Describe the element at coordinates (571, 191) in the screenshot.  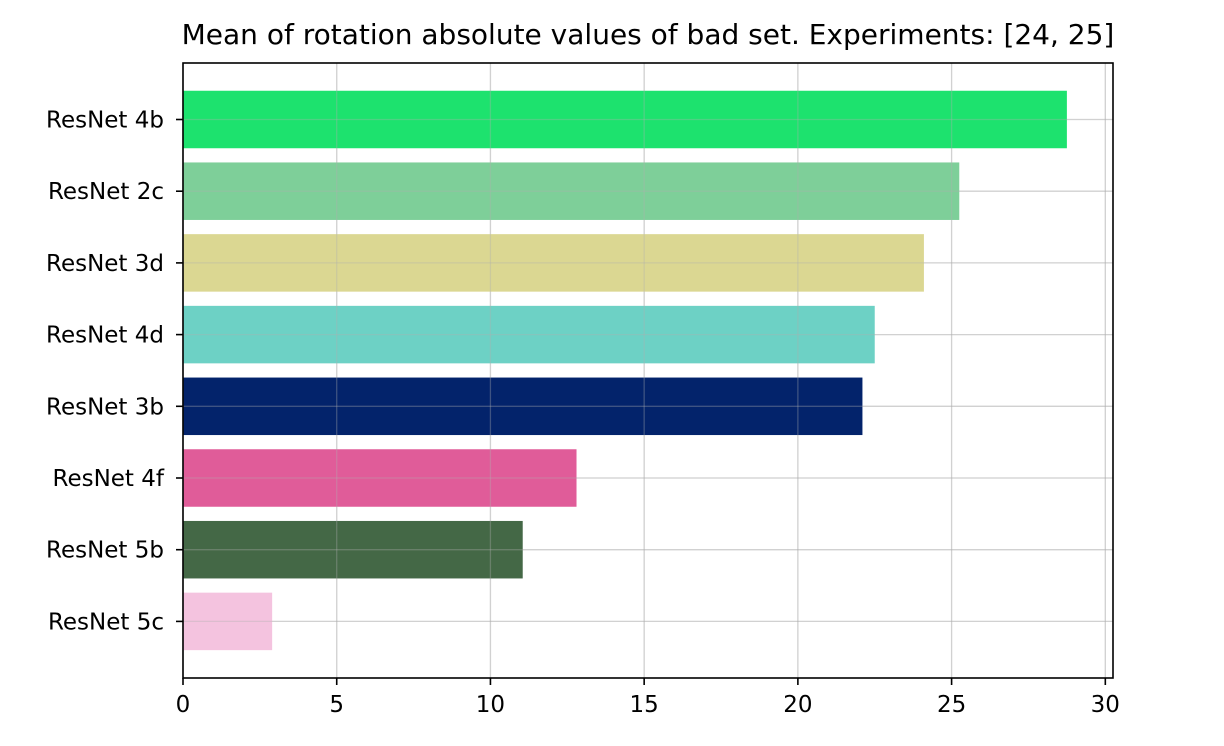
I see `bar-resnet-2c` at that location.